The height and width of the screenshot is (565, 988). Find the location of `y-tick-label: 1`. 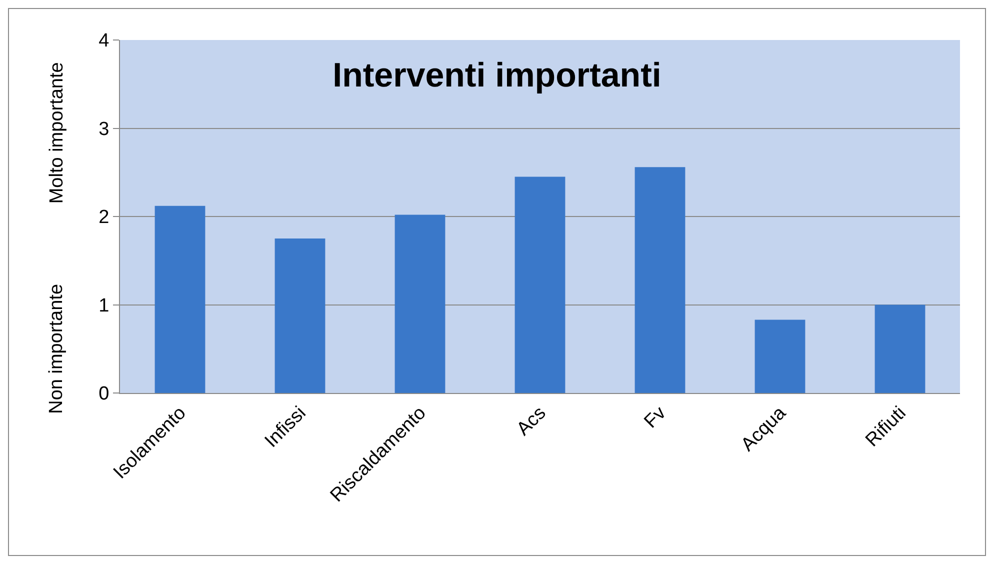

y-tick-label: 1 is located at coordinates (104, 305).